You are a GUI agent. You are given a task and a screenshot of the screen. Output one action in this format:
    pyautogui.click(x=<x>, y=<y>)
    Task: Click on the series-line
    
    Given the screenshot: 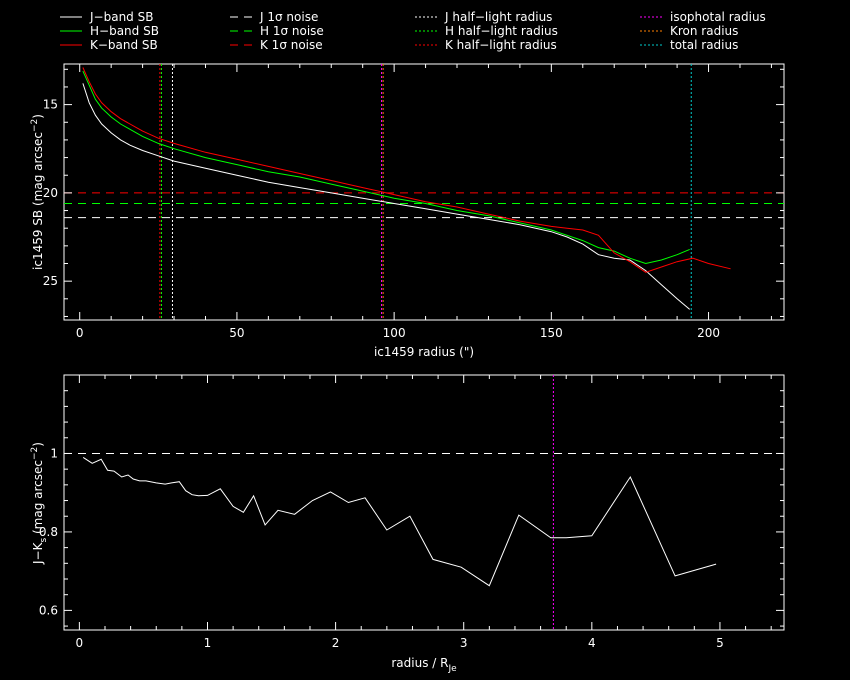 What is the action you would take?
    pyautogui.click(x=399, y=521)
    